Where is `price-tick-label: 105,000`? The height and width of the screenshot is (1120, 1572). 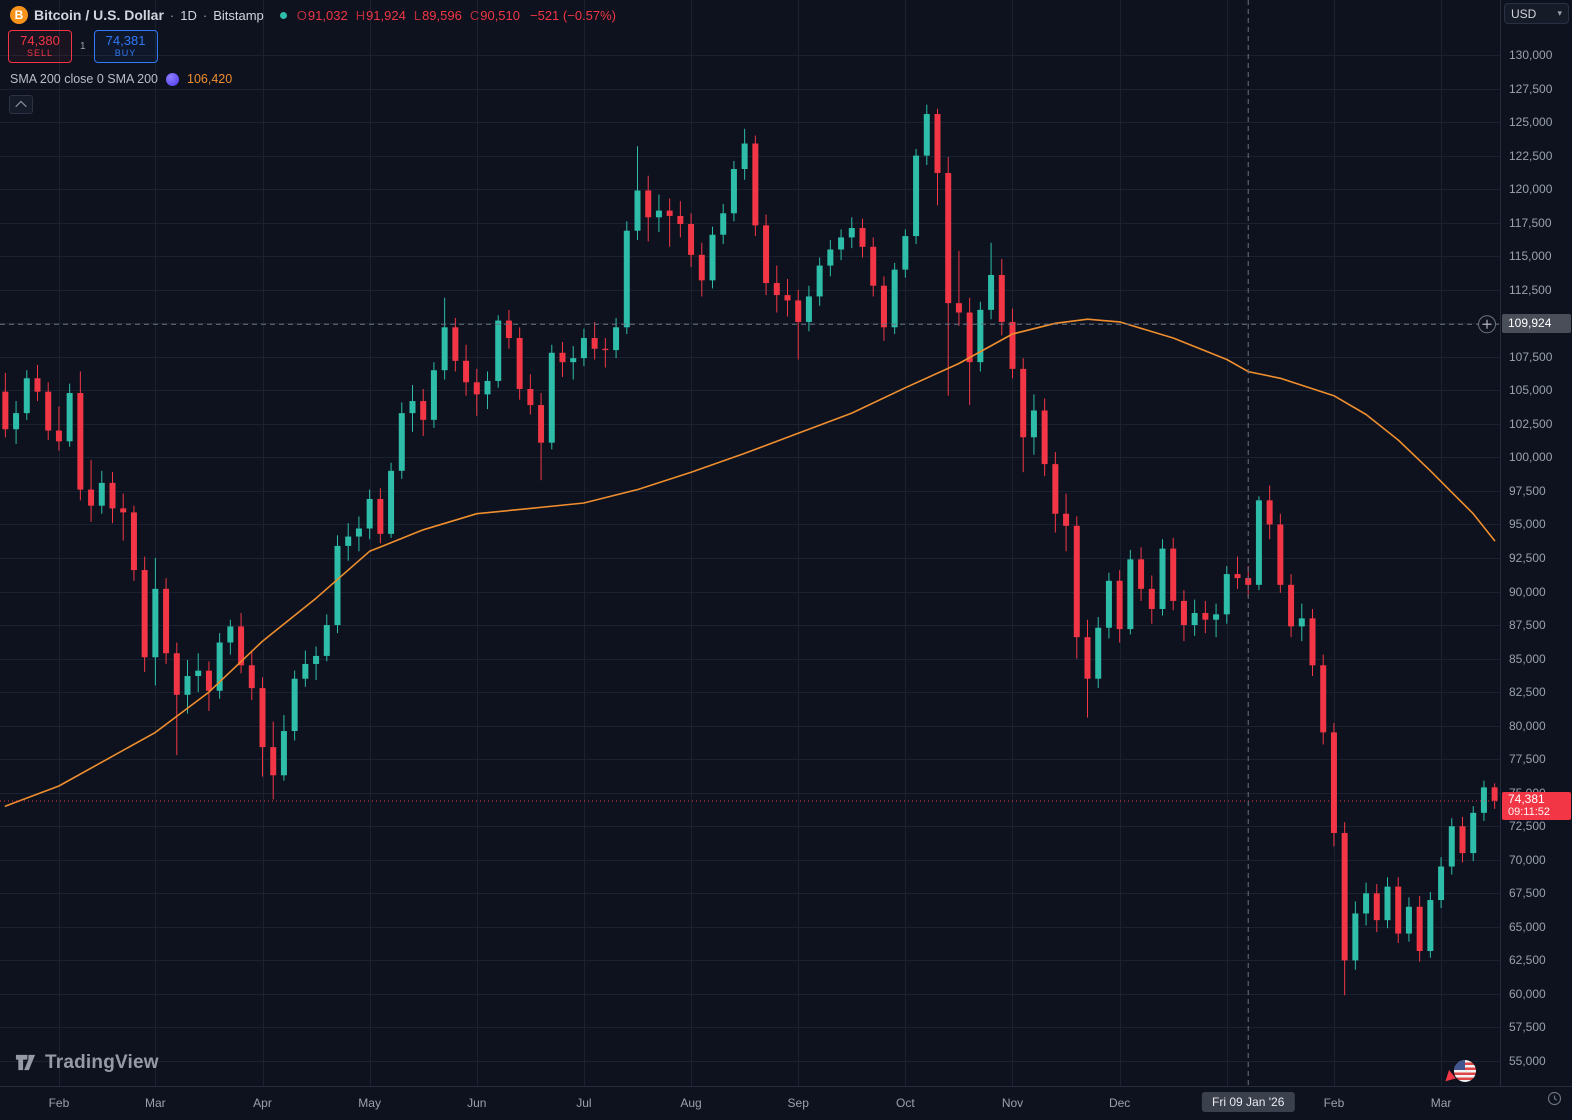
price-tick-label: 105,000 is located at coordinates (1531, 390).